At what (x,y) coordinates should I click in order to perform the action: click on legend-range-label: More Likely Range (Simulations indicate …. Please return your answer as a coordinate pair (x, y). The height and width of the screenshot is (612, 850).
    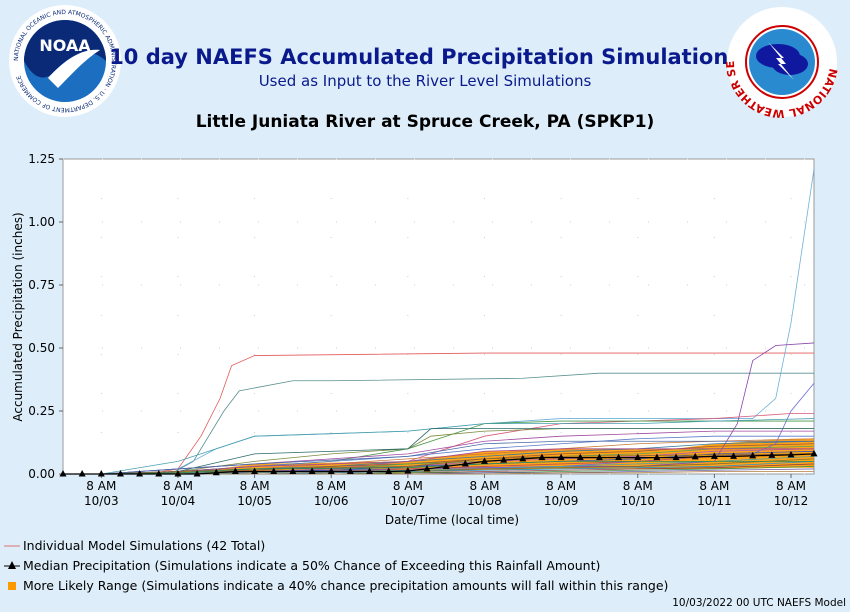
    Looking at the image, I should click on (346, 585).